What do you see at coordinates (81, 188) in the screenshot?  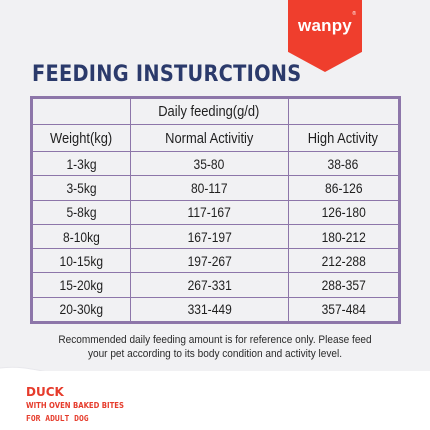 I see `weight-cell: 3-5kg` at bounding box center [81, 188].